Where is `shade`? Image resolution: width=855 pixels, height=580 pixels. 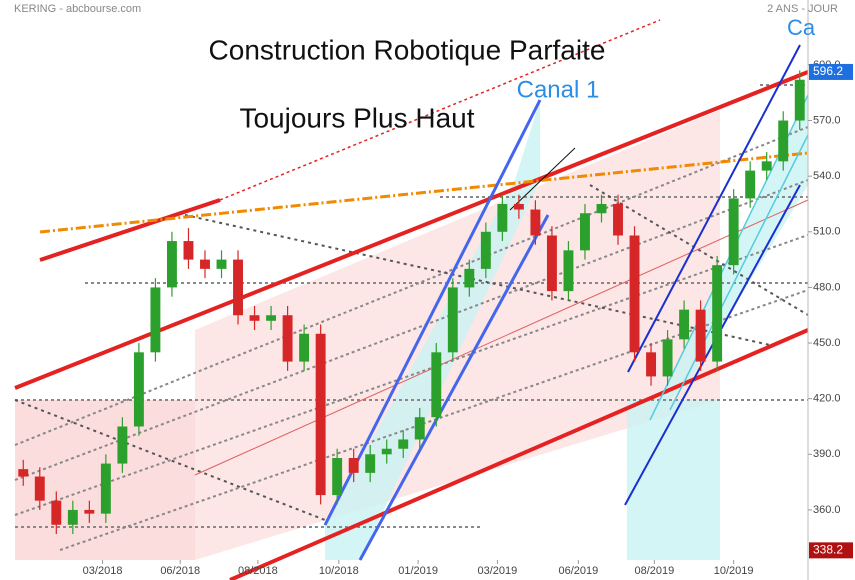
shade is located at coordinates (673, 480).